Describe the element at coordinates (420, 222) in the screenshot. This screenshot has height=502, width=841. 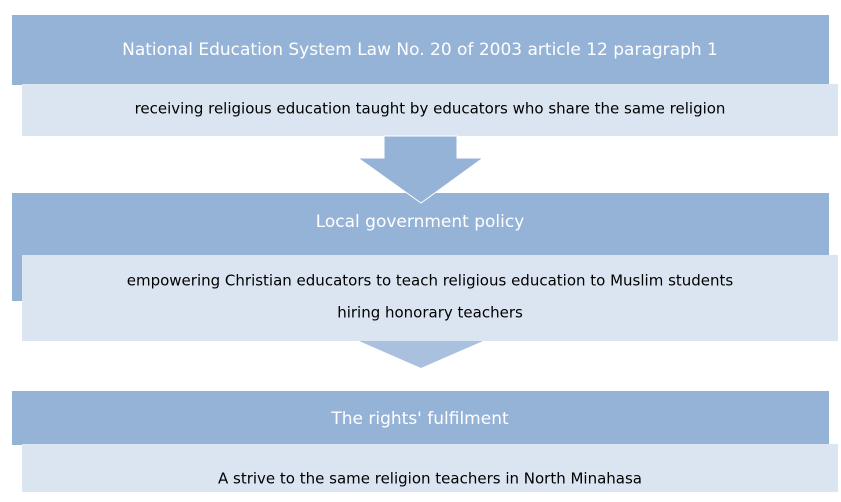
I see `header-text: Local government policy` at that location.